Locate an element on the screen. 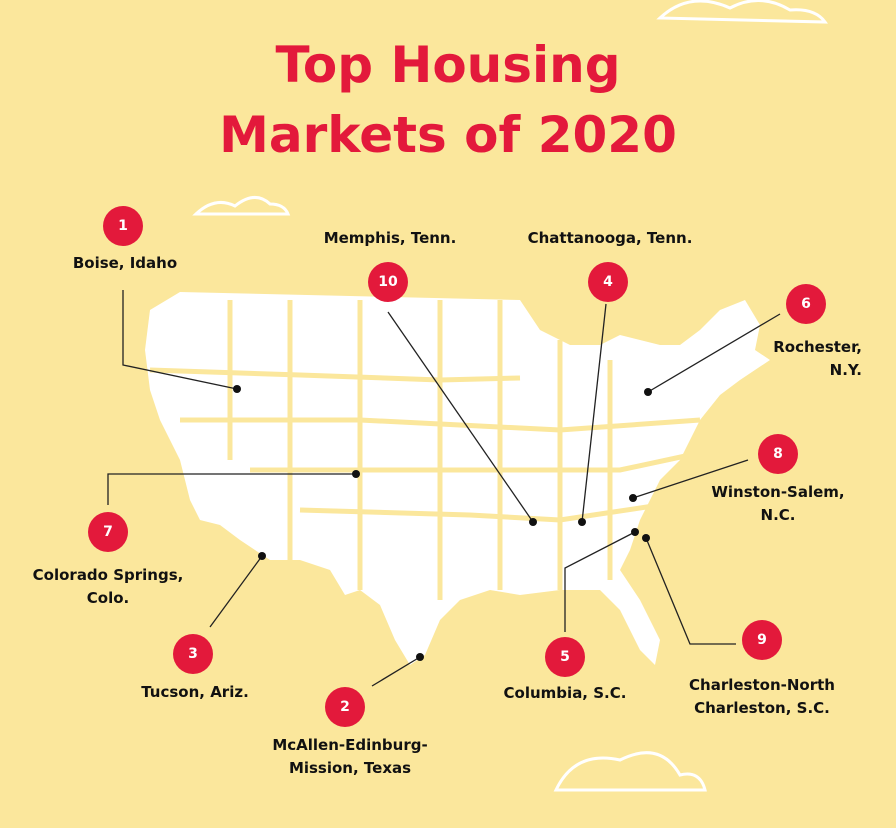  title-line: Top Housing is located at coordinates (447, 65).